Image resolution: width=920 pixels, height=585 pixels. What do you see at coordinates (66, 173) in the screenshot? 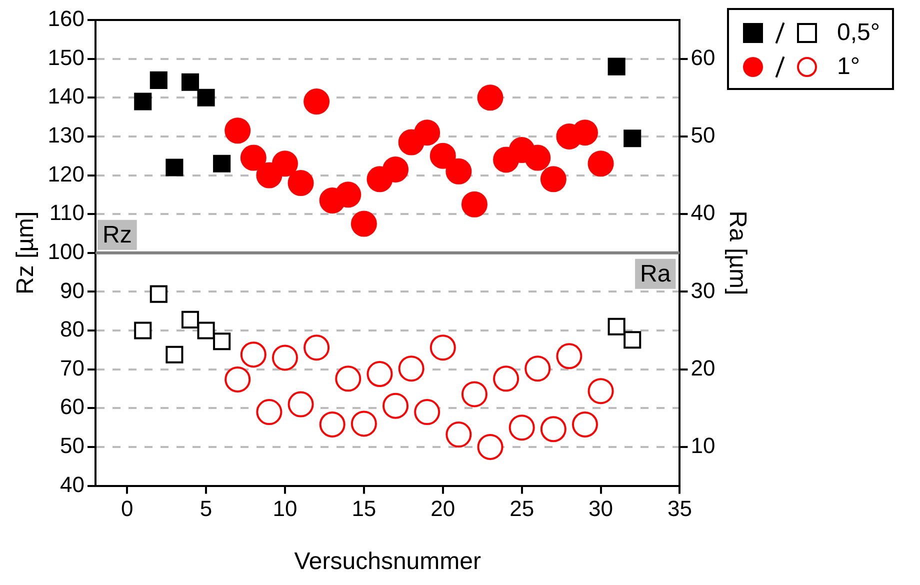
I see `y-tick-label: 120` at bounding box center [66, 173].